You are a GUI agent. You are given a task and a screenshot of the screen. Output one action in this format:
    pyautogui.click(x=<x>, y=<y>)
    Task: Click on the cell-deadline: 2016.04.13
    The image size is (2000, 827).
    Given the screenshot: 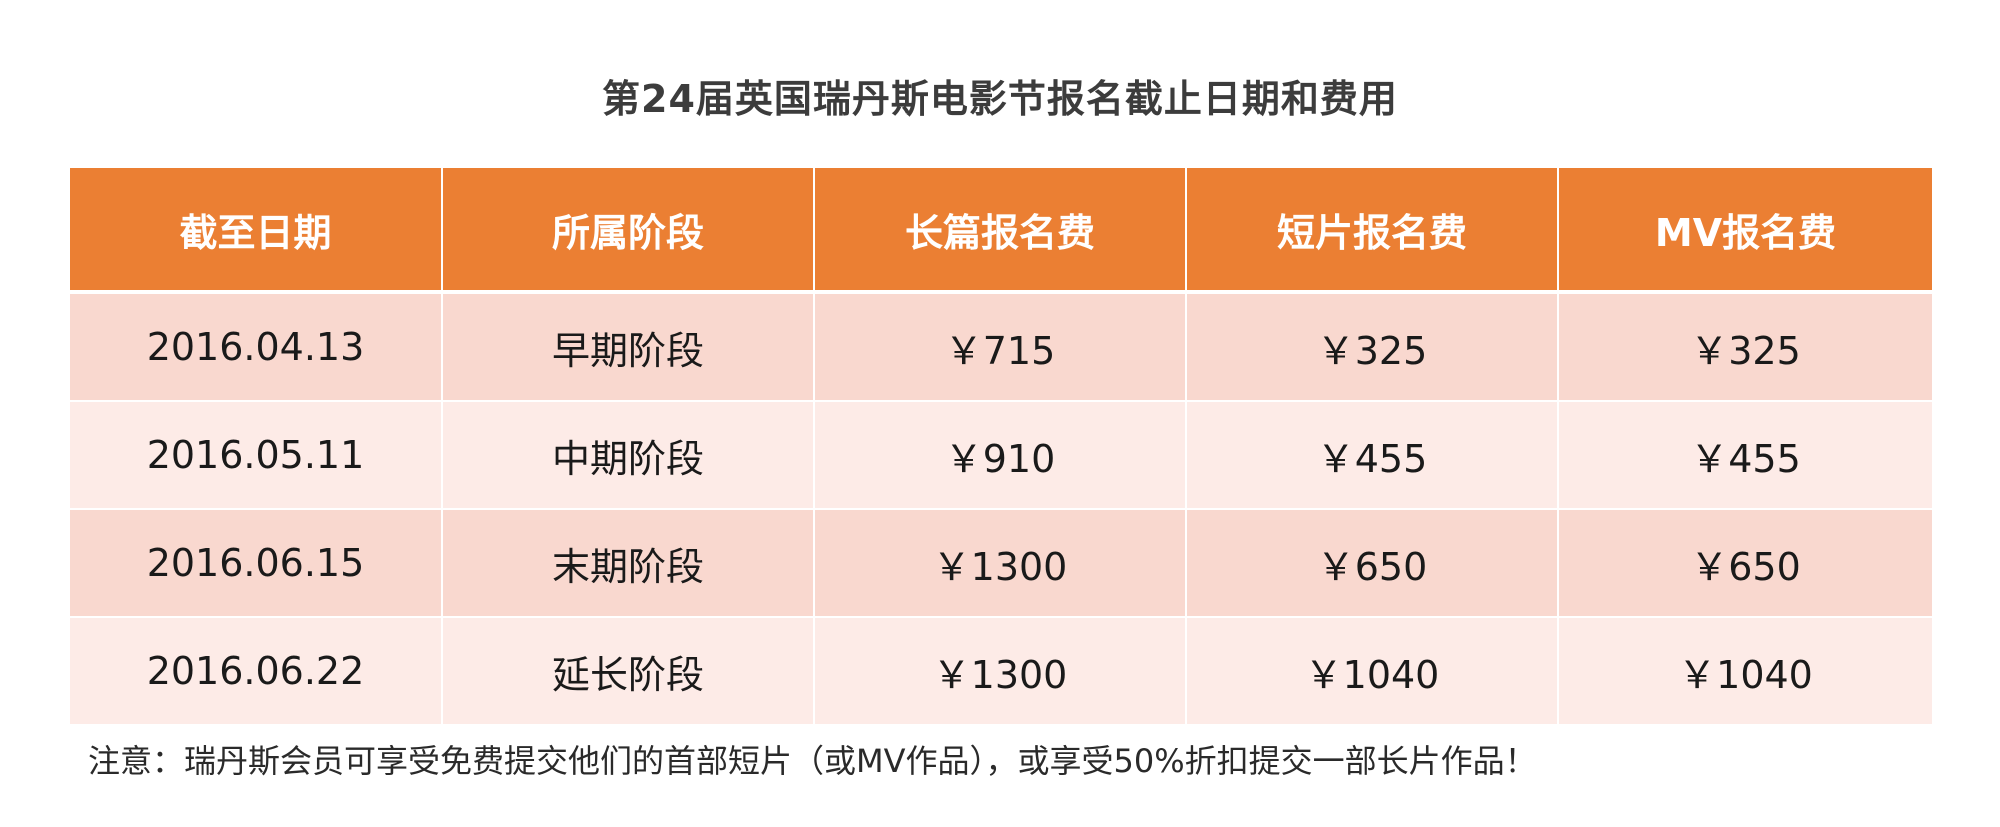 What is the action you would take?
    pyautogui.click(x=256, y=347)
    